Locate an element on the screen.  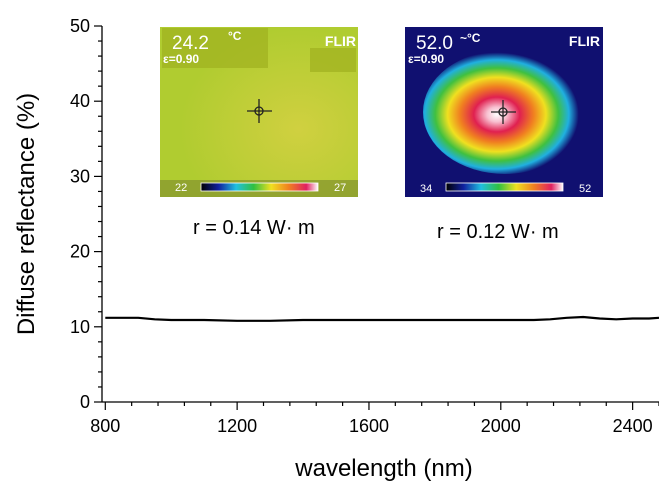
thermal-image-ambient-header-box is located at coordinates (215, 48).